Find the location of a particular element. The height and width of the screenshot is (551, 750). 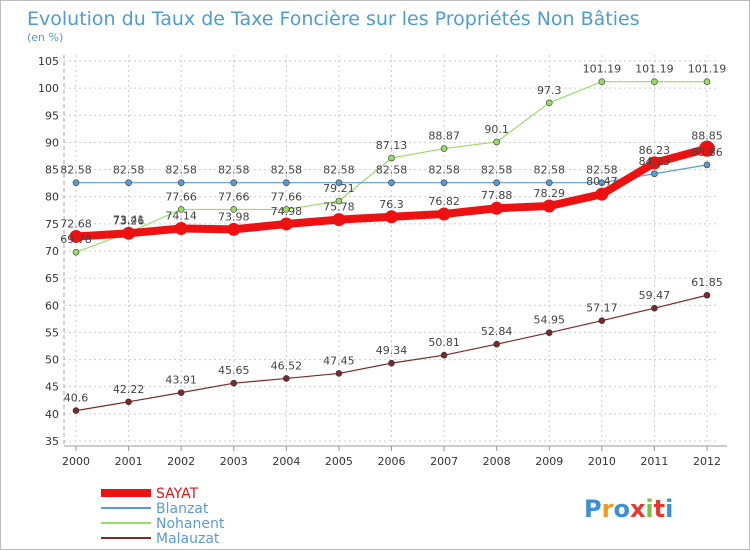

data-label-malauzat: 61.85 is located at coordinates (707, 282).